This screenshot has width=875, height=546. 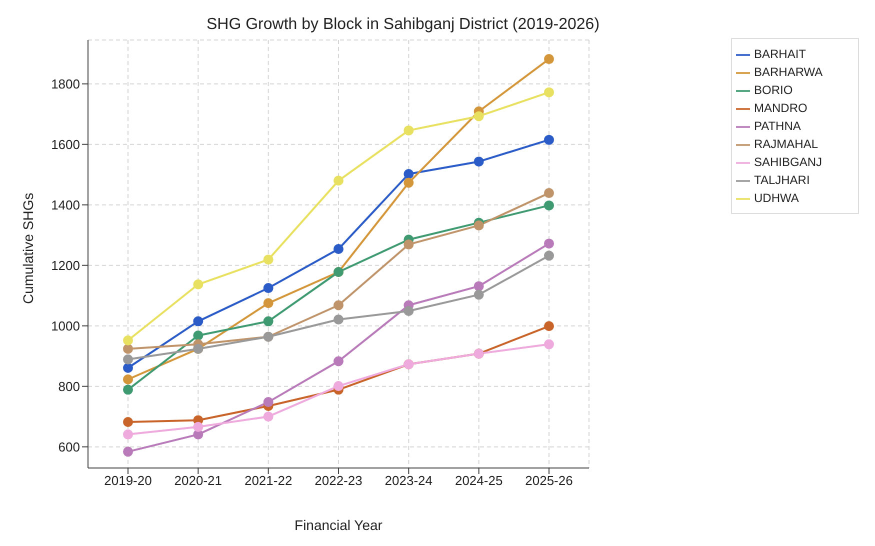 What do you see at coordinates (549, 480) in the screenshot?
I see `x-tick-label: 2025-26` at bounding box center [549, 480].